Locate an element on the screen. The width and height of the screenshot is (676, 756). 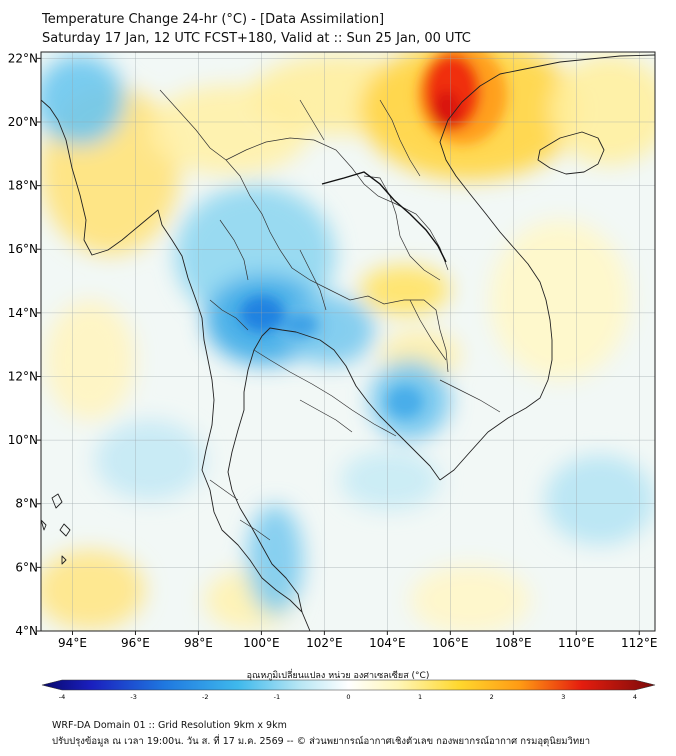
colorbar-tick-label: 4 is located at coordinates (635, 697).